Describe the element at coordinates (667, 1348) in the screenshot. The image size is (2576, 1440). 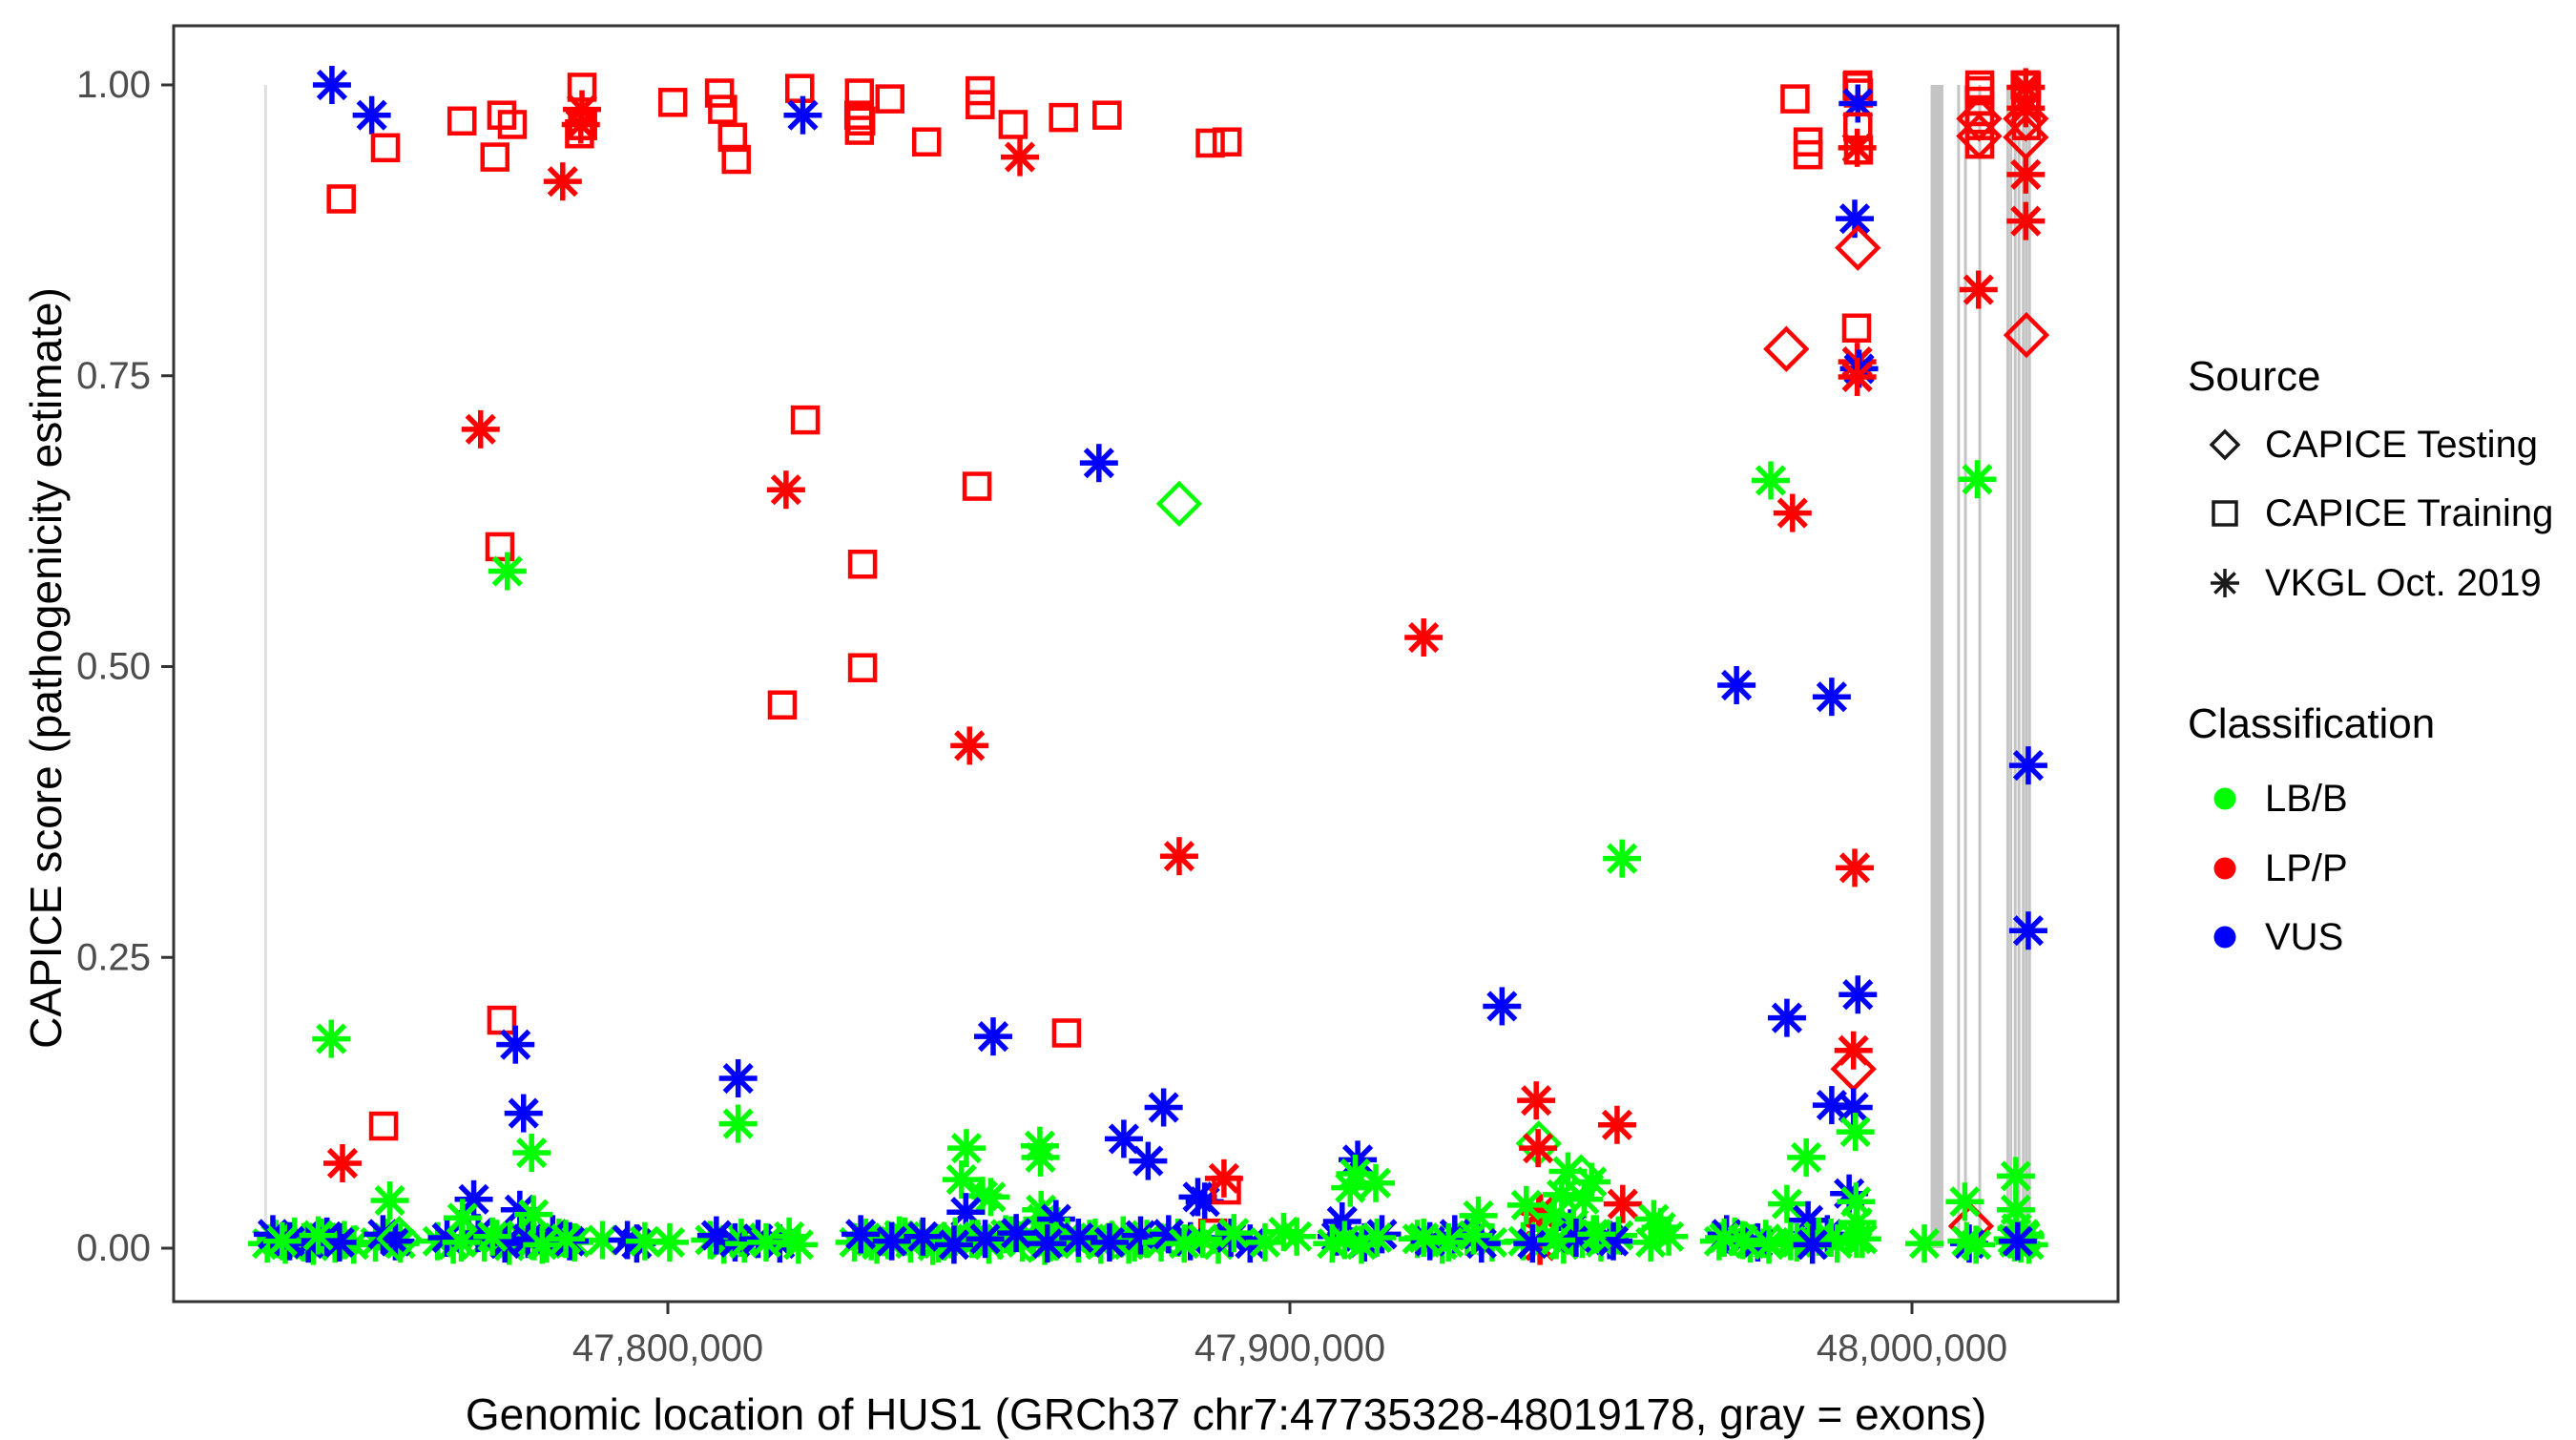
I see `x-tick-label: 47,800,000` at that location.